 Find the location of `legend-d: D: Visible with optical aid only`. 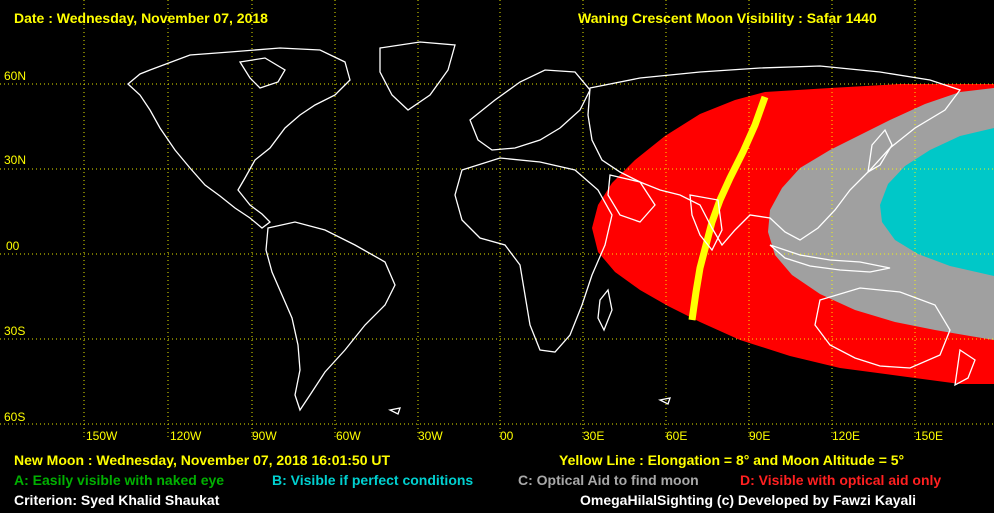

legend-d: D: Visible with optical aid only is located at coordinates (841, 480).